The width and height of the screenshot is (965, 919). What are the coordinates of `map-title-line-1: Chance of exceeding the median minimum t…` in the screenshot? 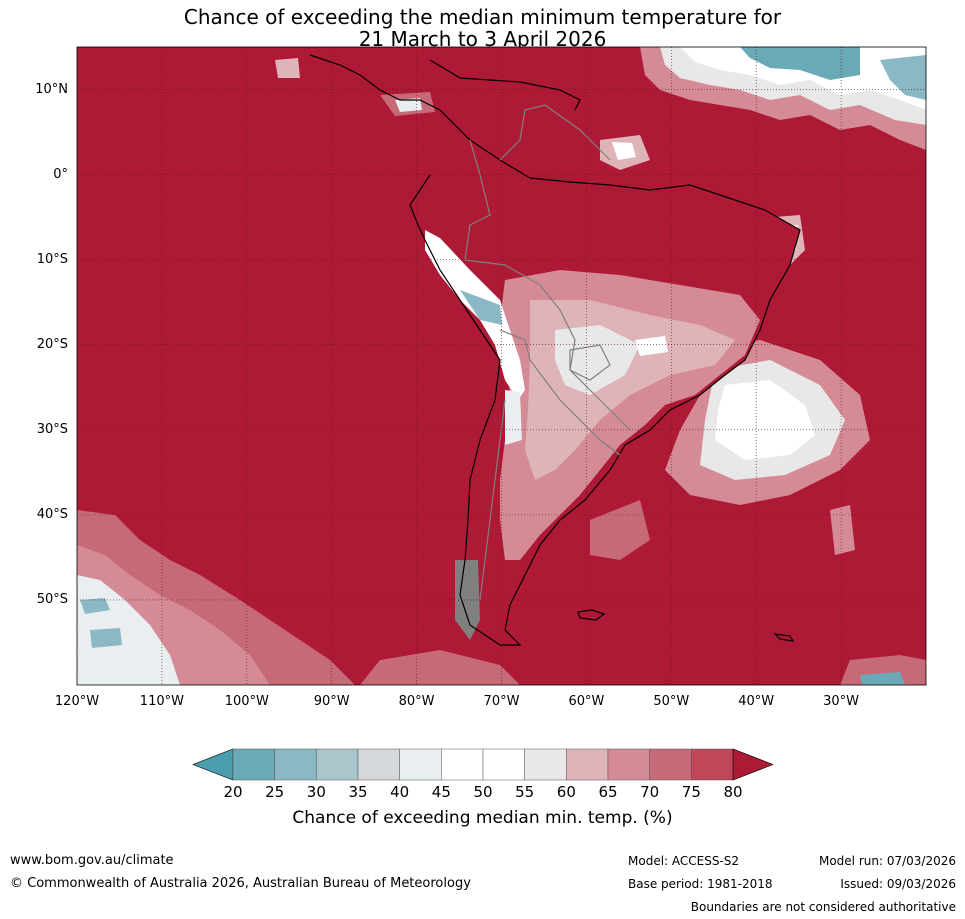 It's located at (482, 17).